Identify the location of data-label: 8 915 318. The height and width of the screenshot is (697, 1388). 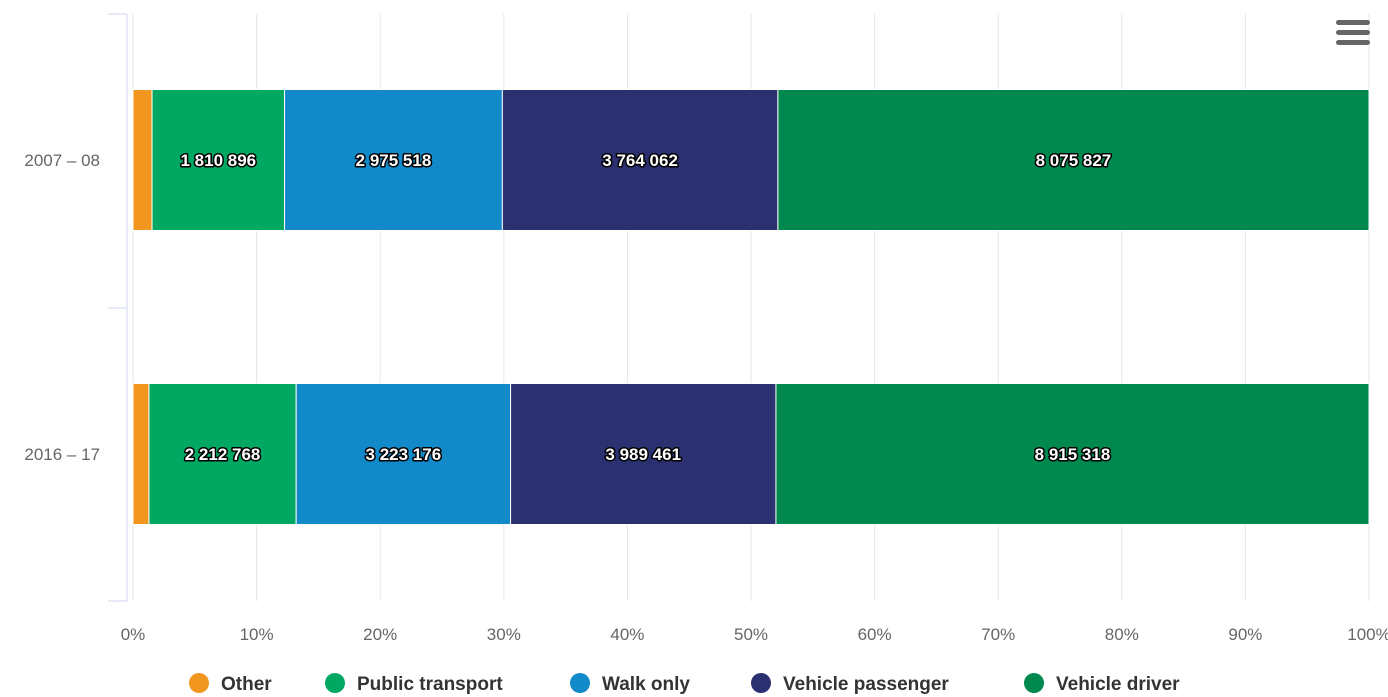
(1073, 454).